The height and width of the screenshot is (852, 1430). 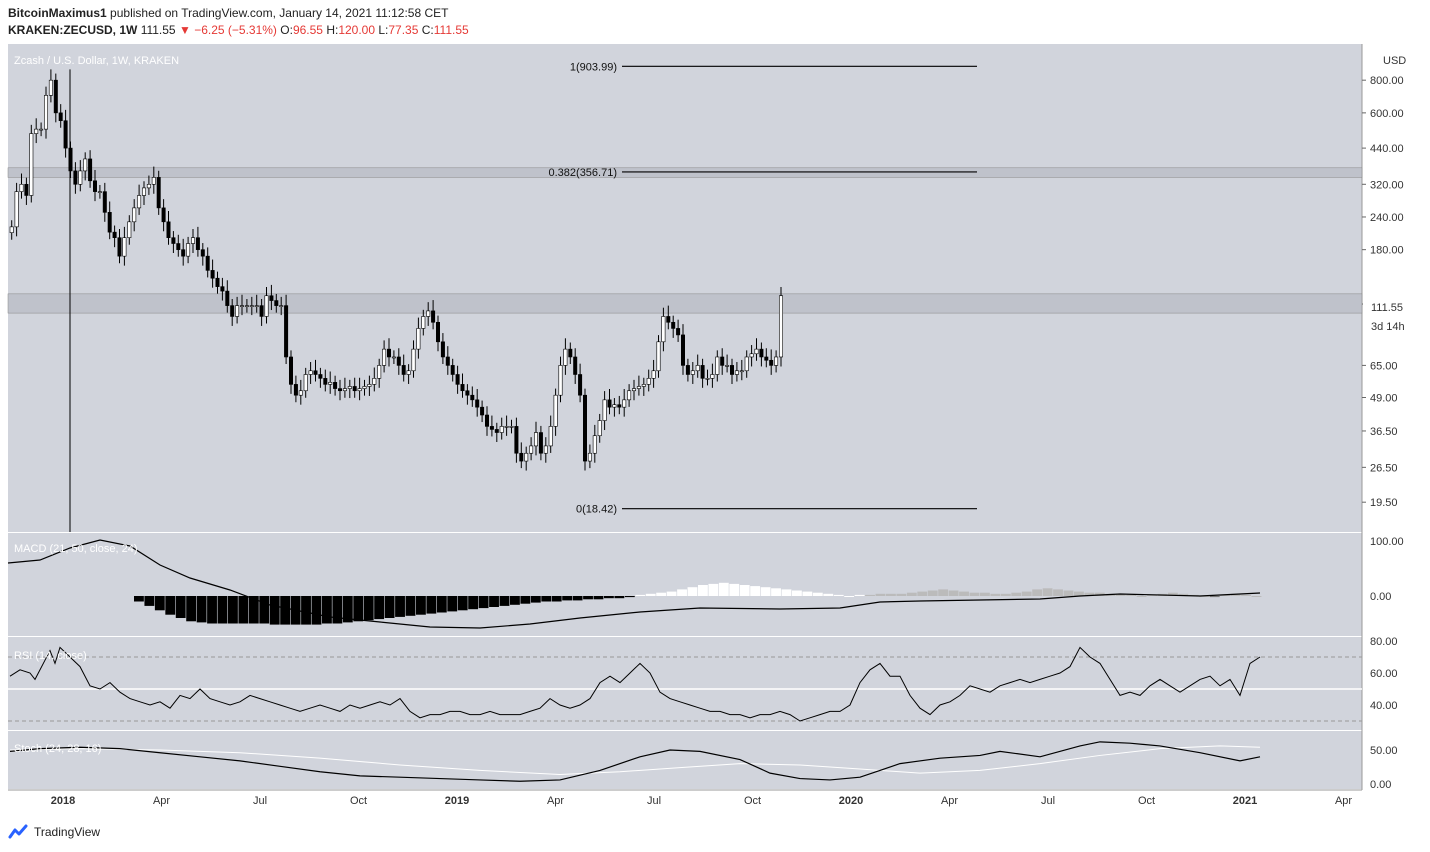 I want to click on stoch-pane, so click(x=685, y=760).